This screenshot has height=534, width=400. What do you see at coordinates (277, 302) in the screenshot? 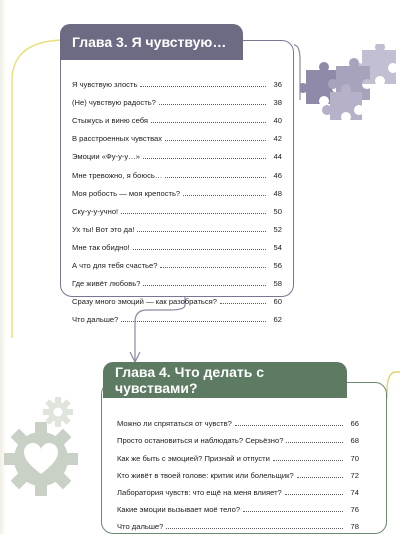
I see `toc-page-number: 60` at bounding box center [277, 302].